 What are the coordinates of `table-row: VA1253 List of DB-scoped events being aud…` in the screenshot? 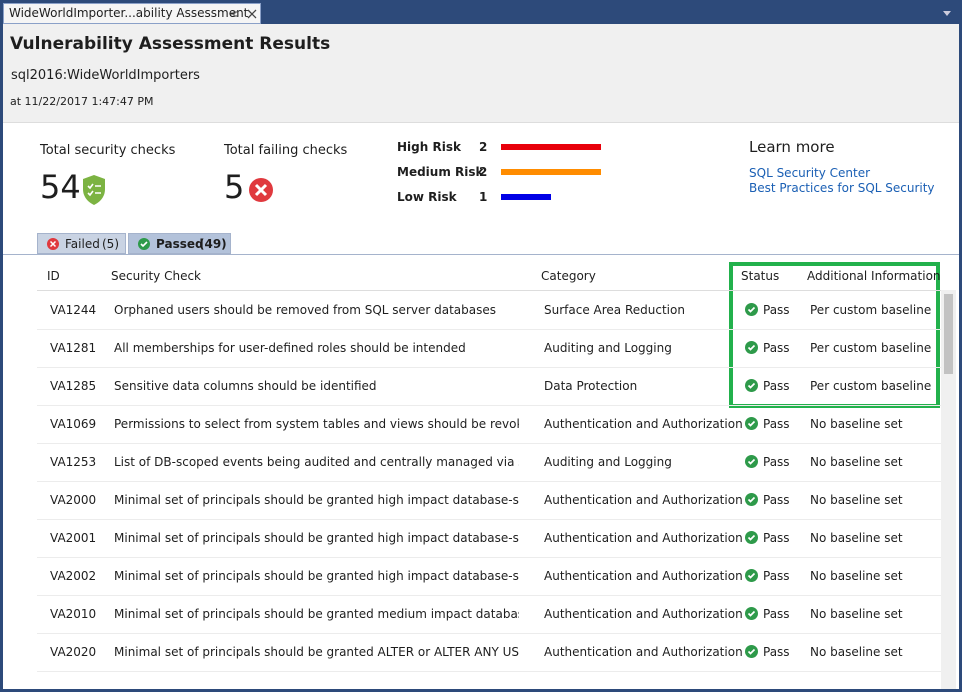 It's located at (489, 462).